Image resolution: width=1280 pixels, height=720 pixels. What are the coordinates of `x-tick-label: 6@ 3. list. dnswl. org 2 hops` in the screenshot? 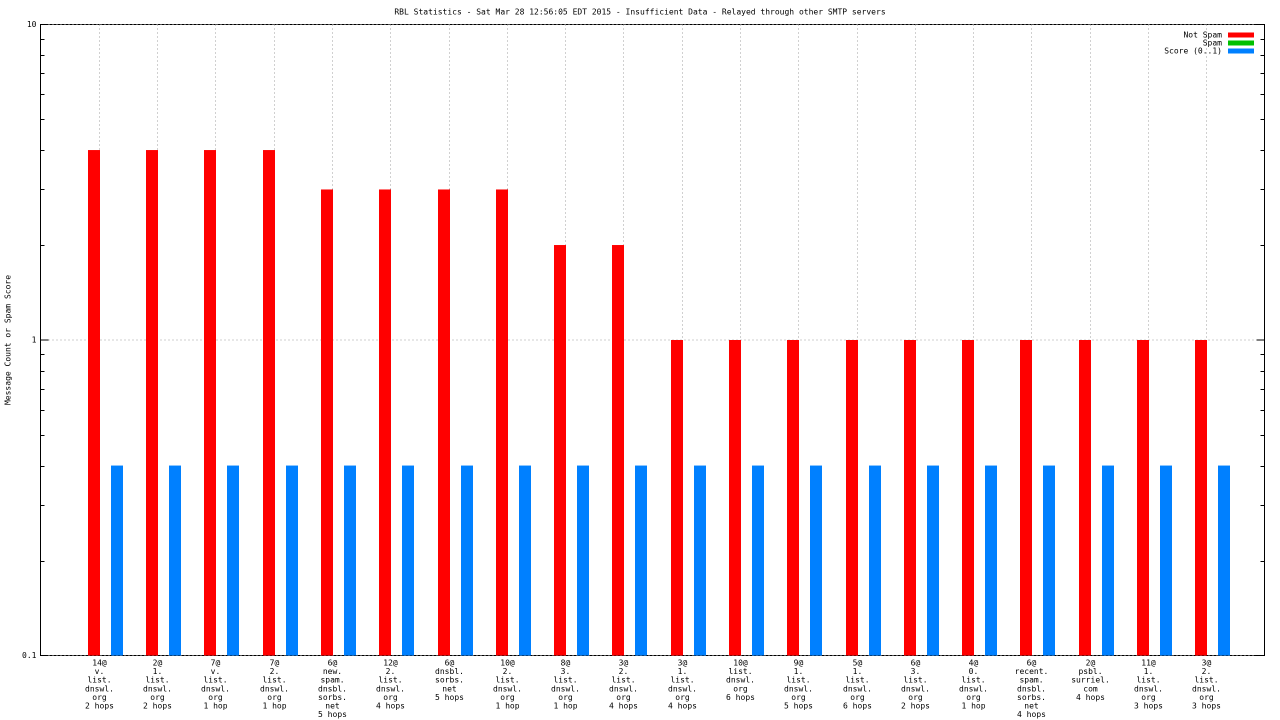 It's located at (915, 684).